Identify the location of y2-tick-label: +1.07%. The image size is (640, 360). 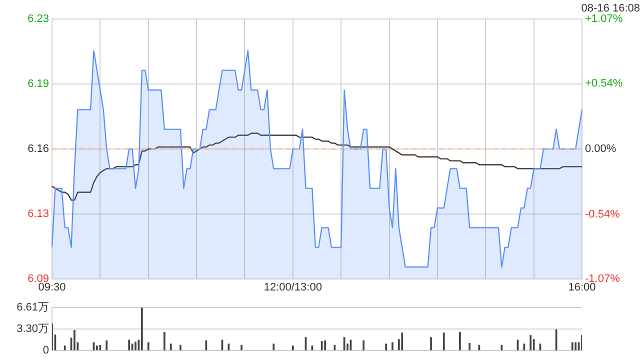
(604, 19).